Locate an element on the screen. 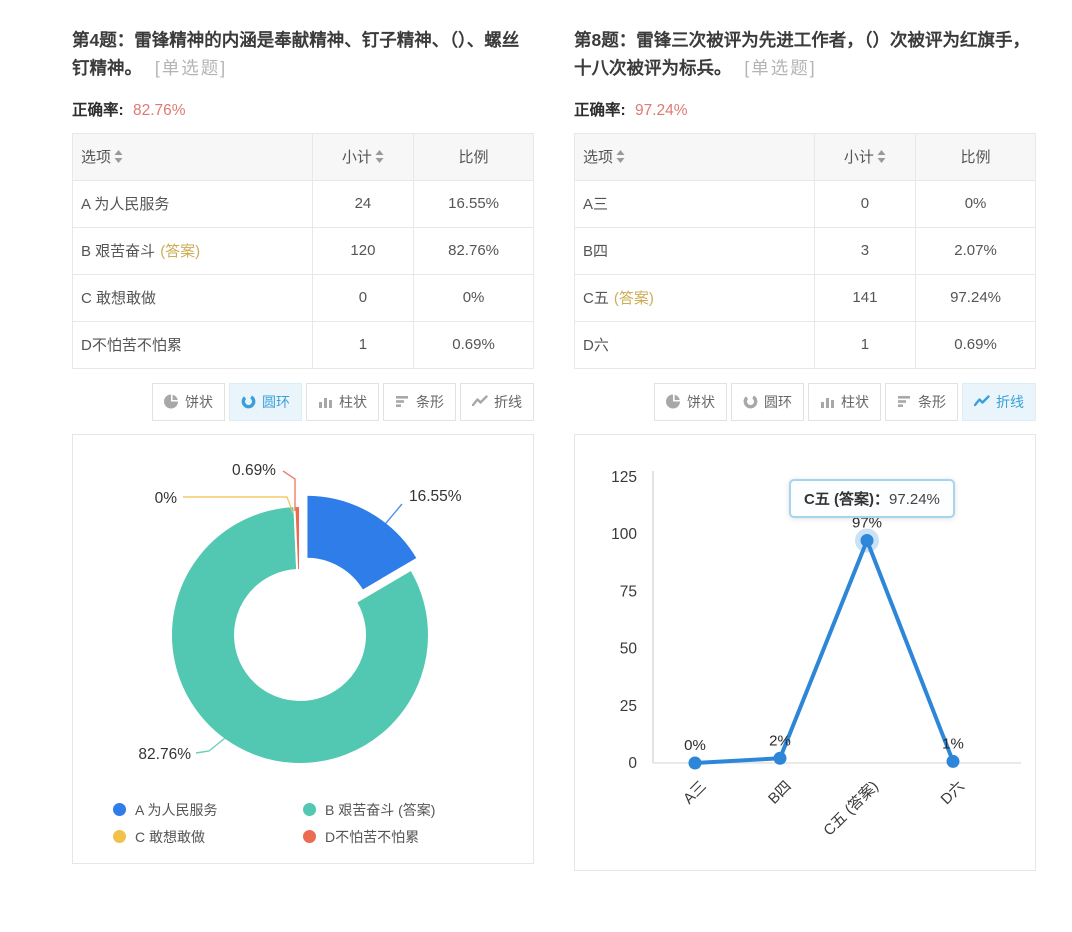  chart-type-label: 折线 is located at coordinates (1010, 401).